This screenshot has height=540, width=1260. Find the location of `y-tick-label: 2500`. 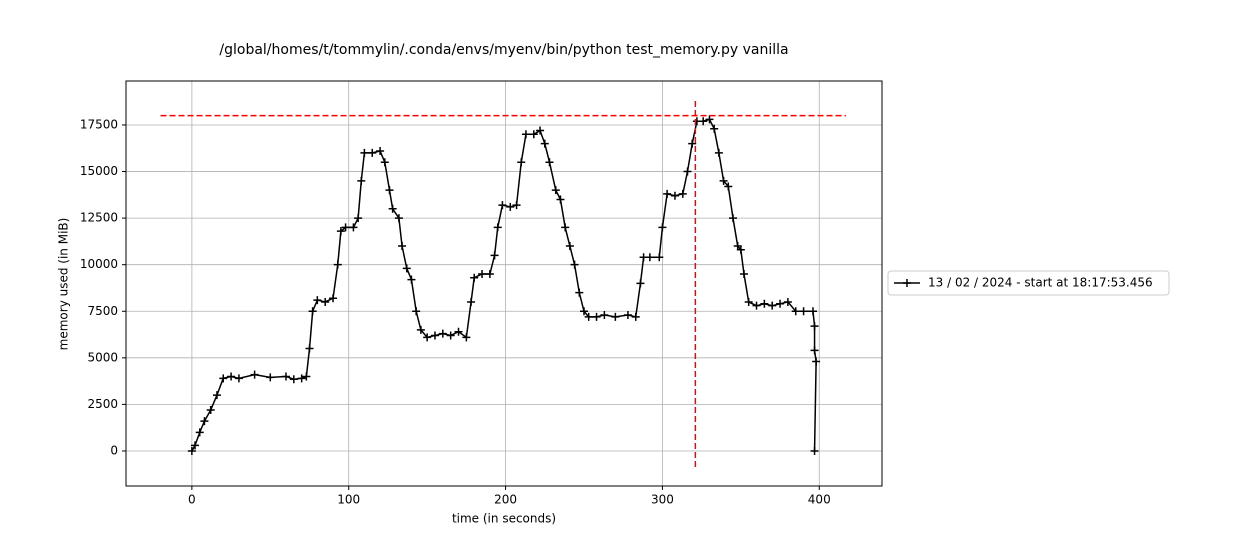

y-tick-label: 2500 is located at coordinates (102, 404).